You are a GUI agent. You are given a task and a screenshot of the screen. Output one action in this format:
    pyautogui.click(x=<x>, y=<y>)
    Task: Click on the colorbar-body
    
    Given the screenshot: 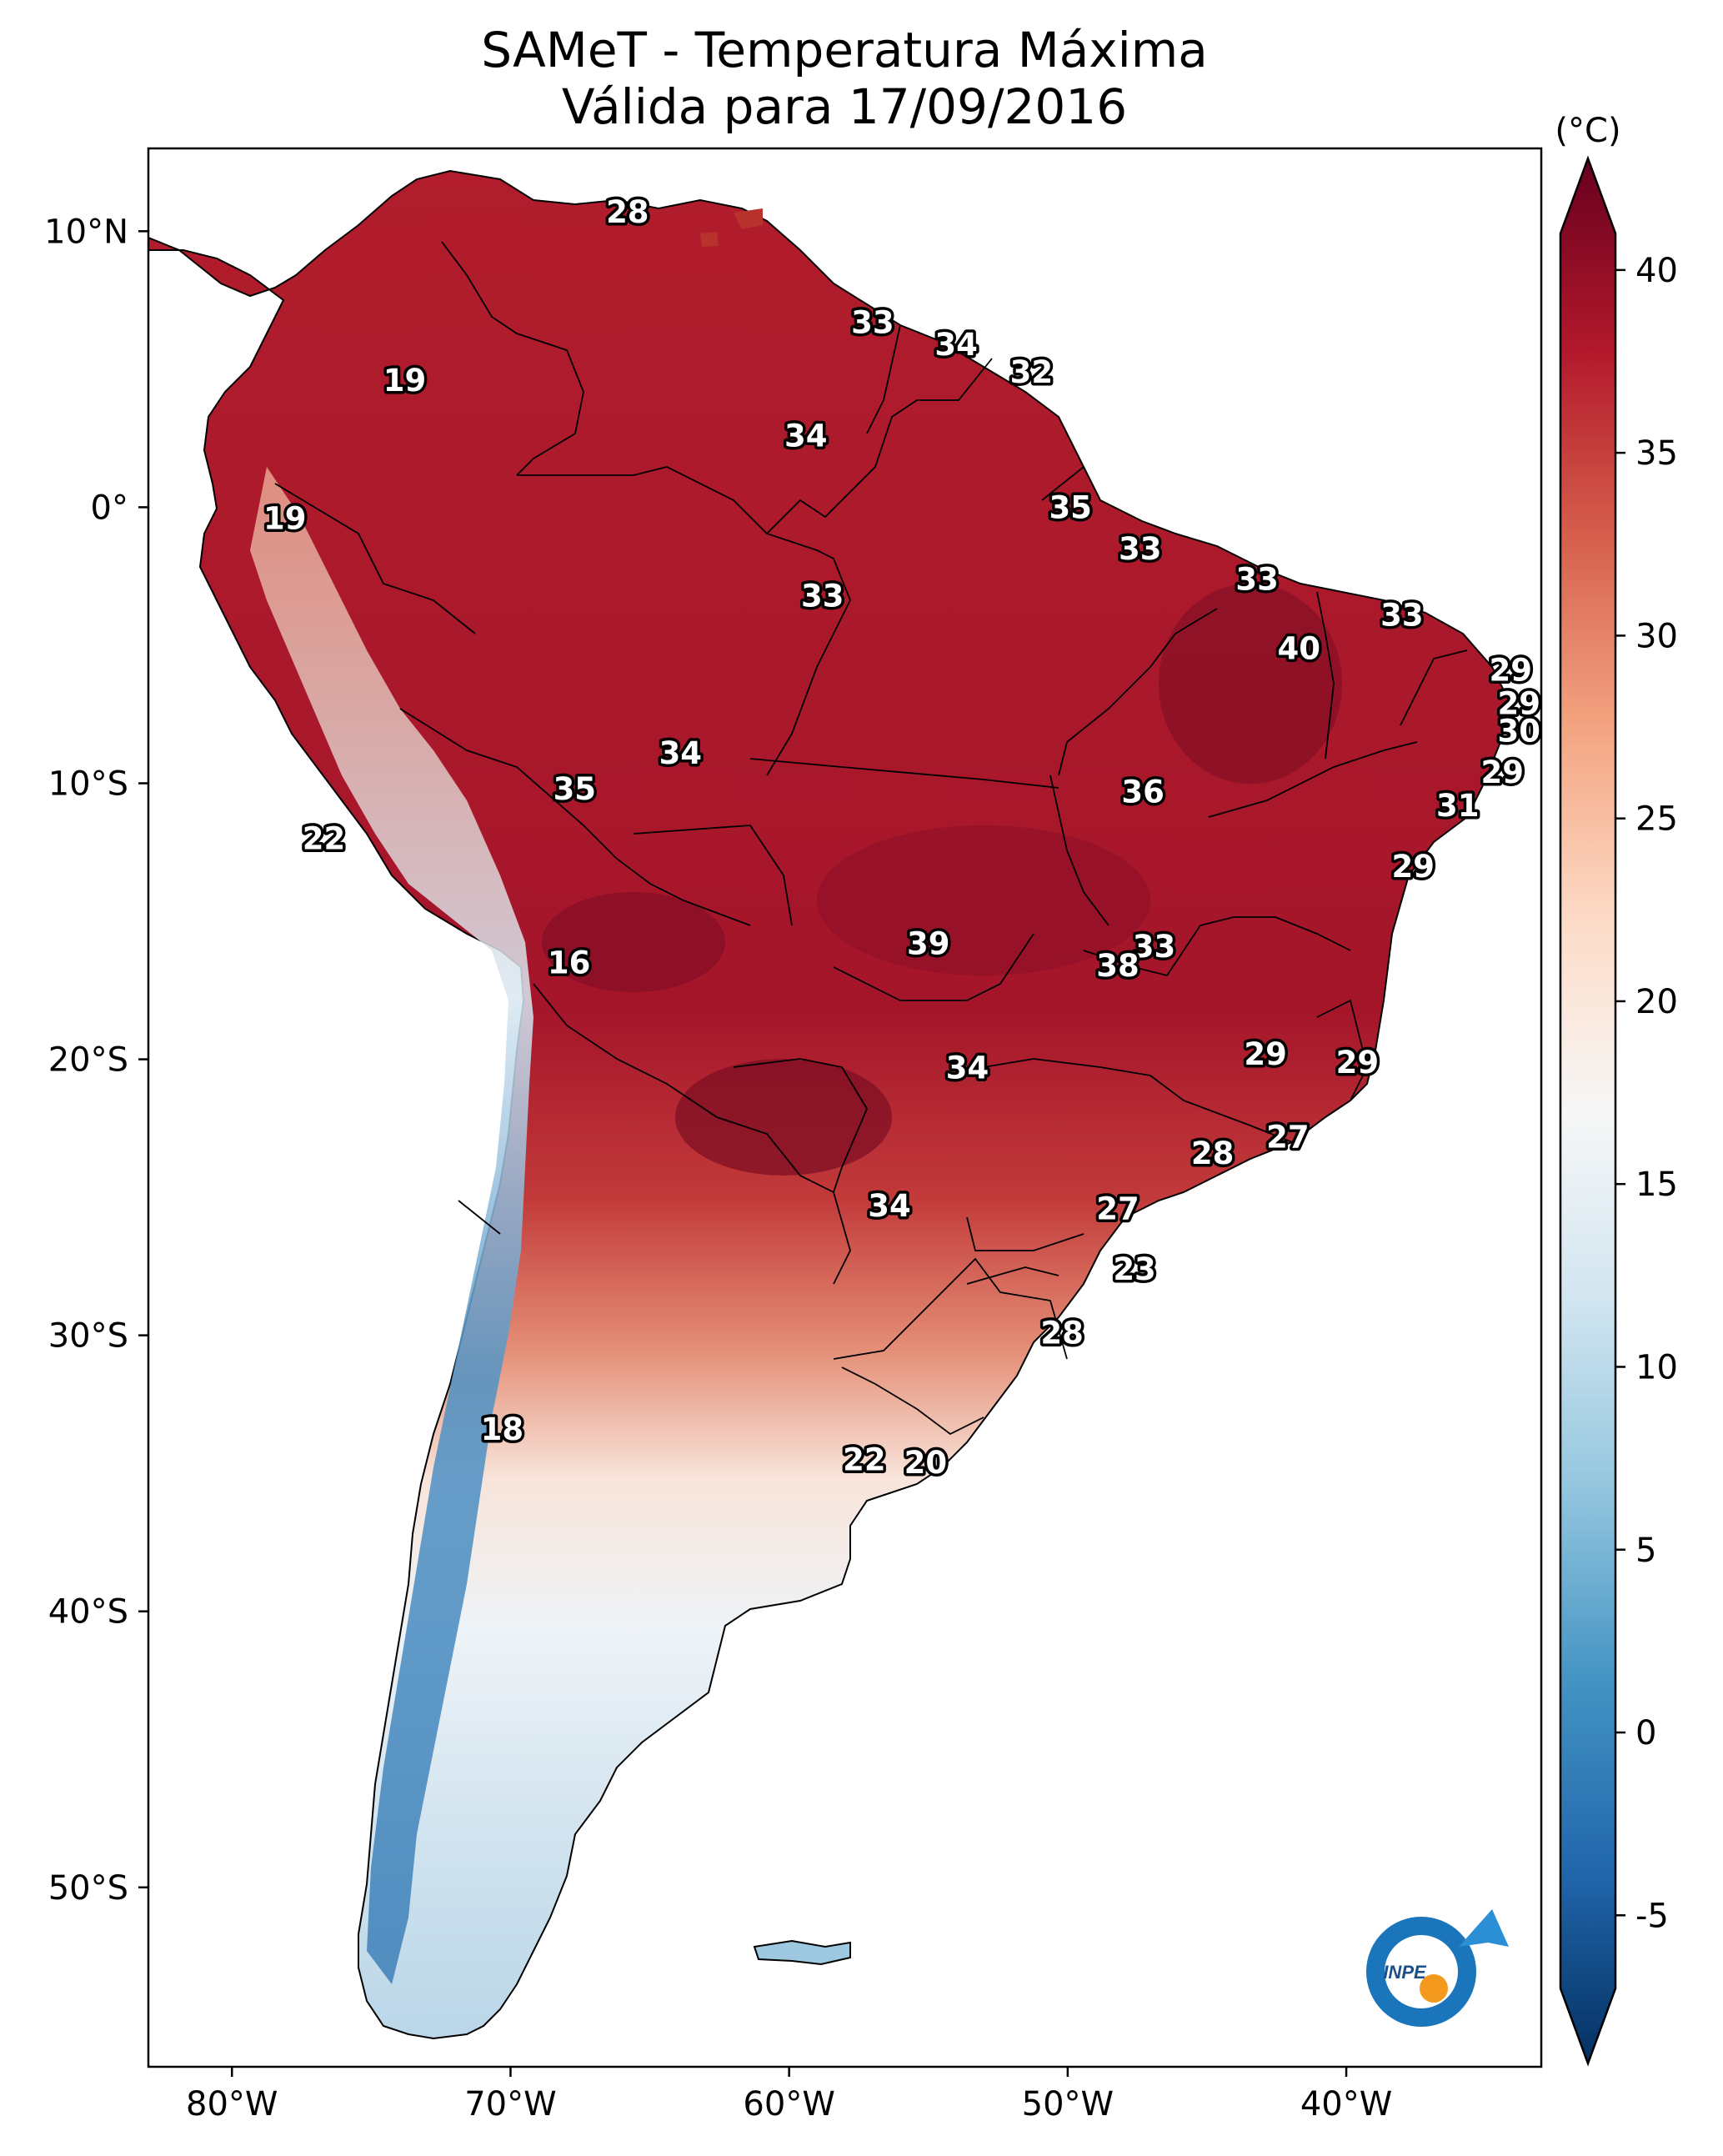 What is the action you would take?
    pyautogui.click(x=1588, y=1111)
    